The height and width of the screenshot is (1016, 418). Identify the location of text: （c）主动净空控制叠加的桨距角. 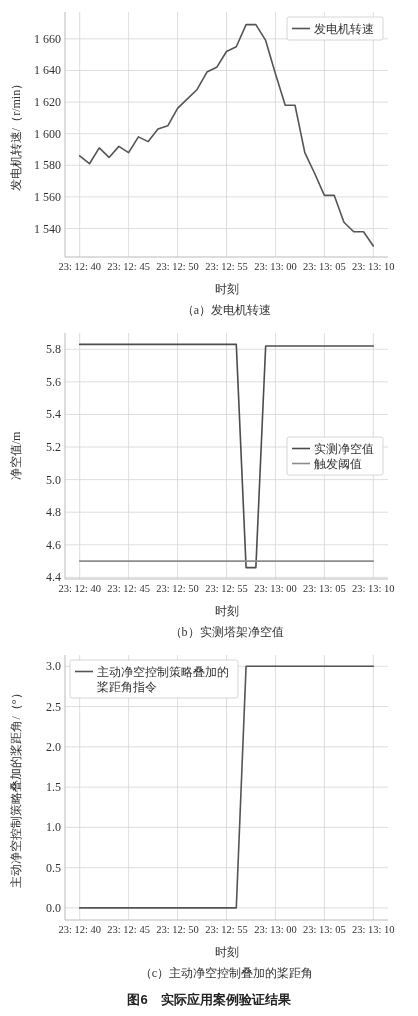
(226, 973).